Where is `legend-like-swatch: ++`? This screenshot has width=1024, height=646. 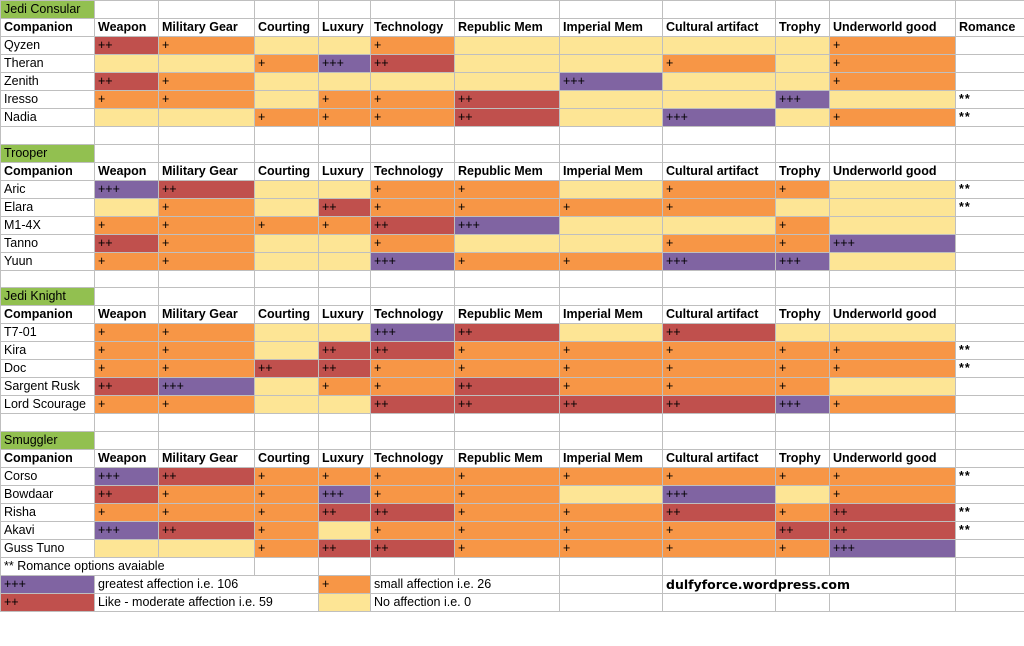
legend-like-swatch: ++ is located at coordinates (47, 603).